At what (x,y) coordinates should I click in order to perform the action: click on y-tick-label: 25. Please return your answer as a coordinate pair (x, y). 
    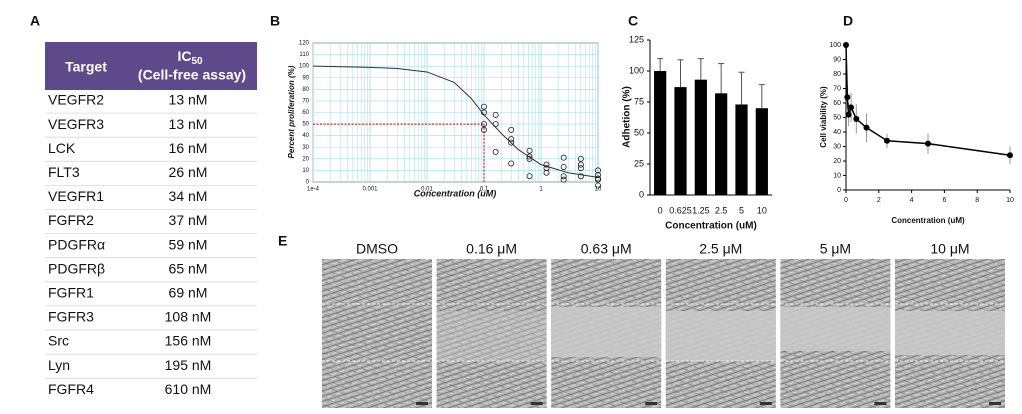
    Looking at the image, I should click on (639, 163).